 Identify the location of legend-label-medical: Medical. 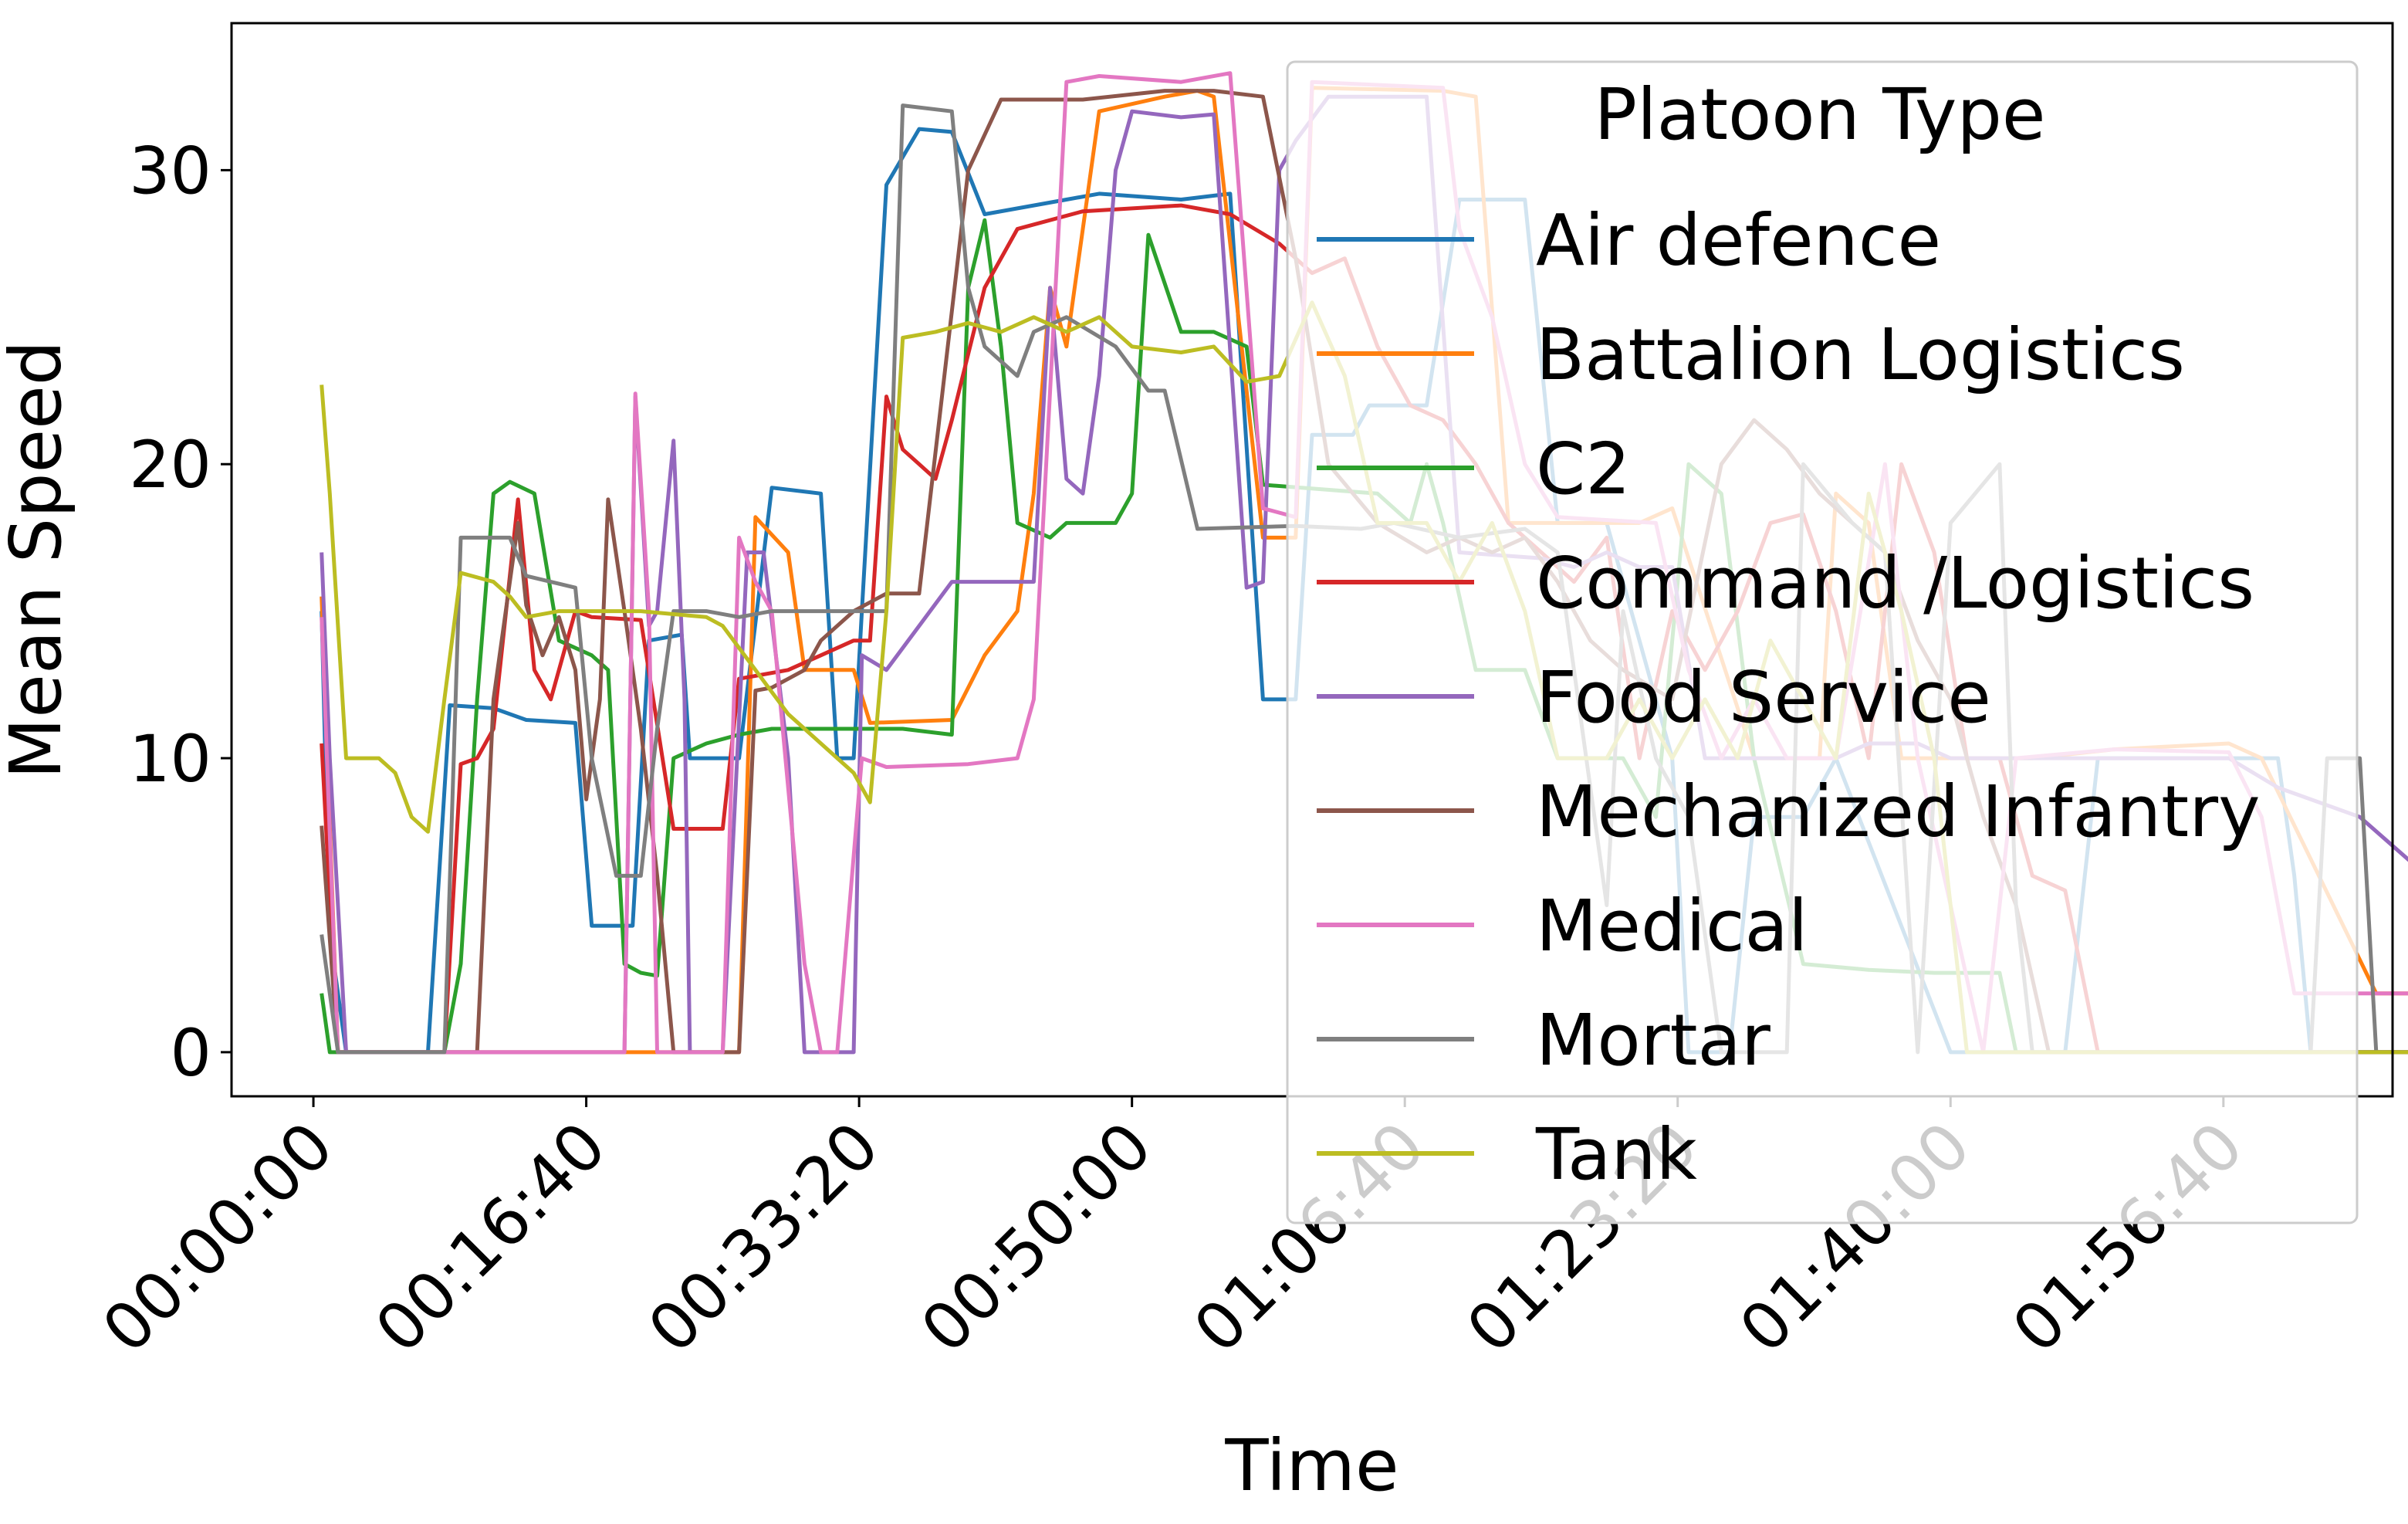
(1672, 926).